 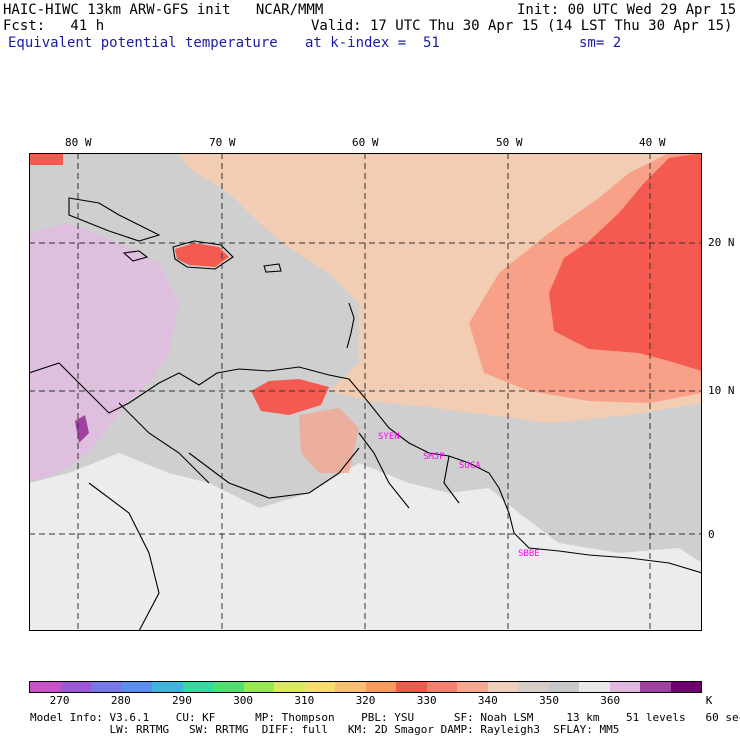 I want to click on legend-tick-label: 360, so click(x=610, y=700).